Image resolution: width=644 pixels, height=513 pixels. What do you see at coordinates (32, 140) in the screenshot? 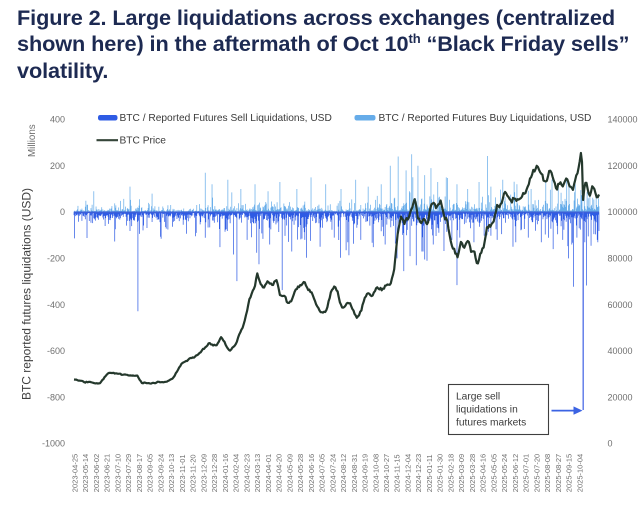
I see `svg-text: Millions` at bounding box center [32, 140].